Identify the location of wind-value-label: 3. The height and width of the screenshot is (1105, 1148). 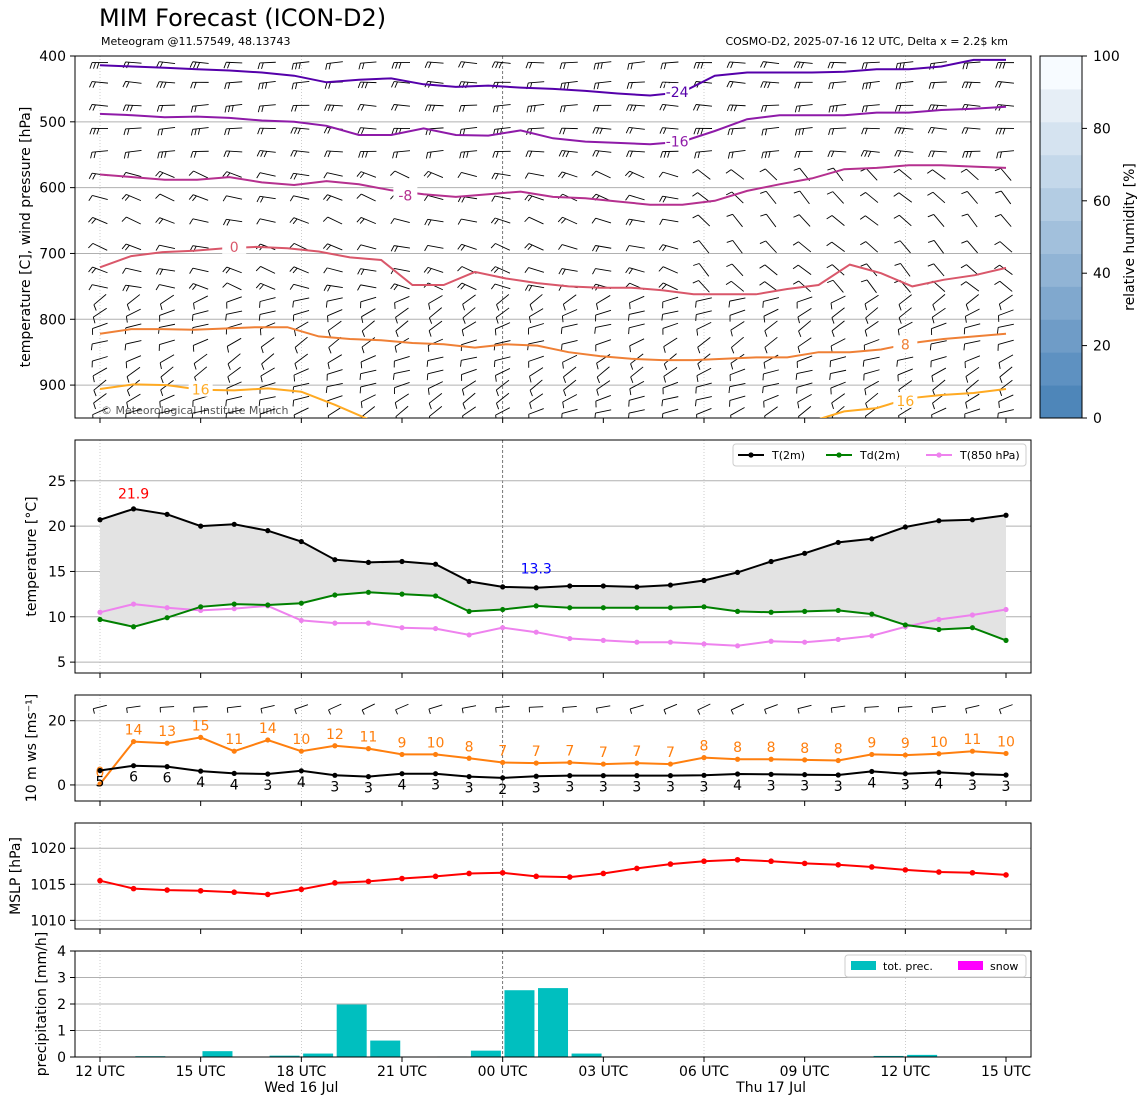
(569, 788).